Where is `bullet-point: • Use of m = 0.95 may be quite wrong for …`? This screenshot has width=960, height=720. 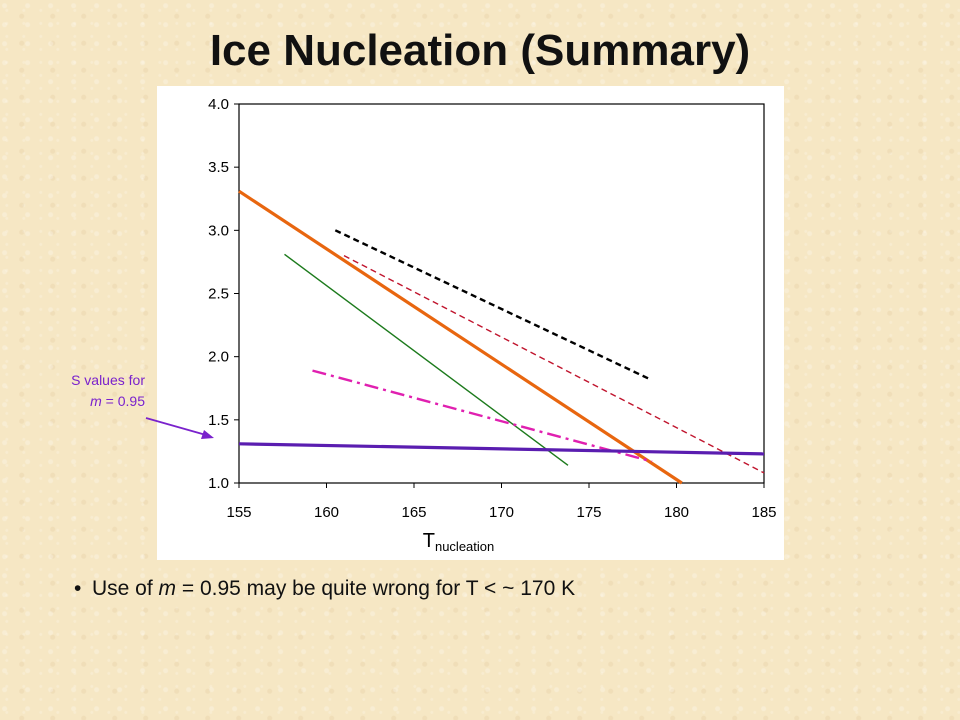 bullet-point: • Use of m = 0.95 may be quite wrong for … is located at coordinates (324, 589).